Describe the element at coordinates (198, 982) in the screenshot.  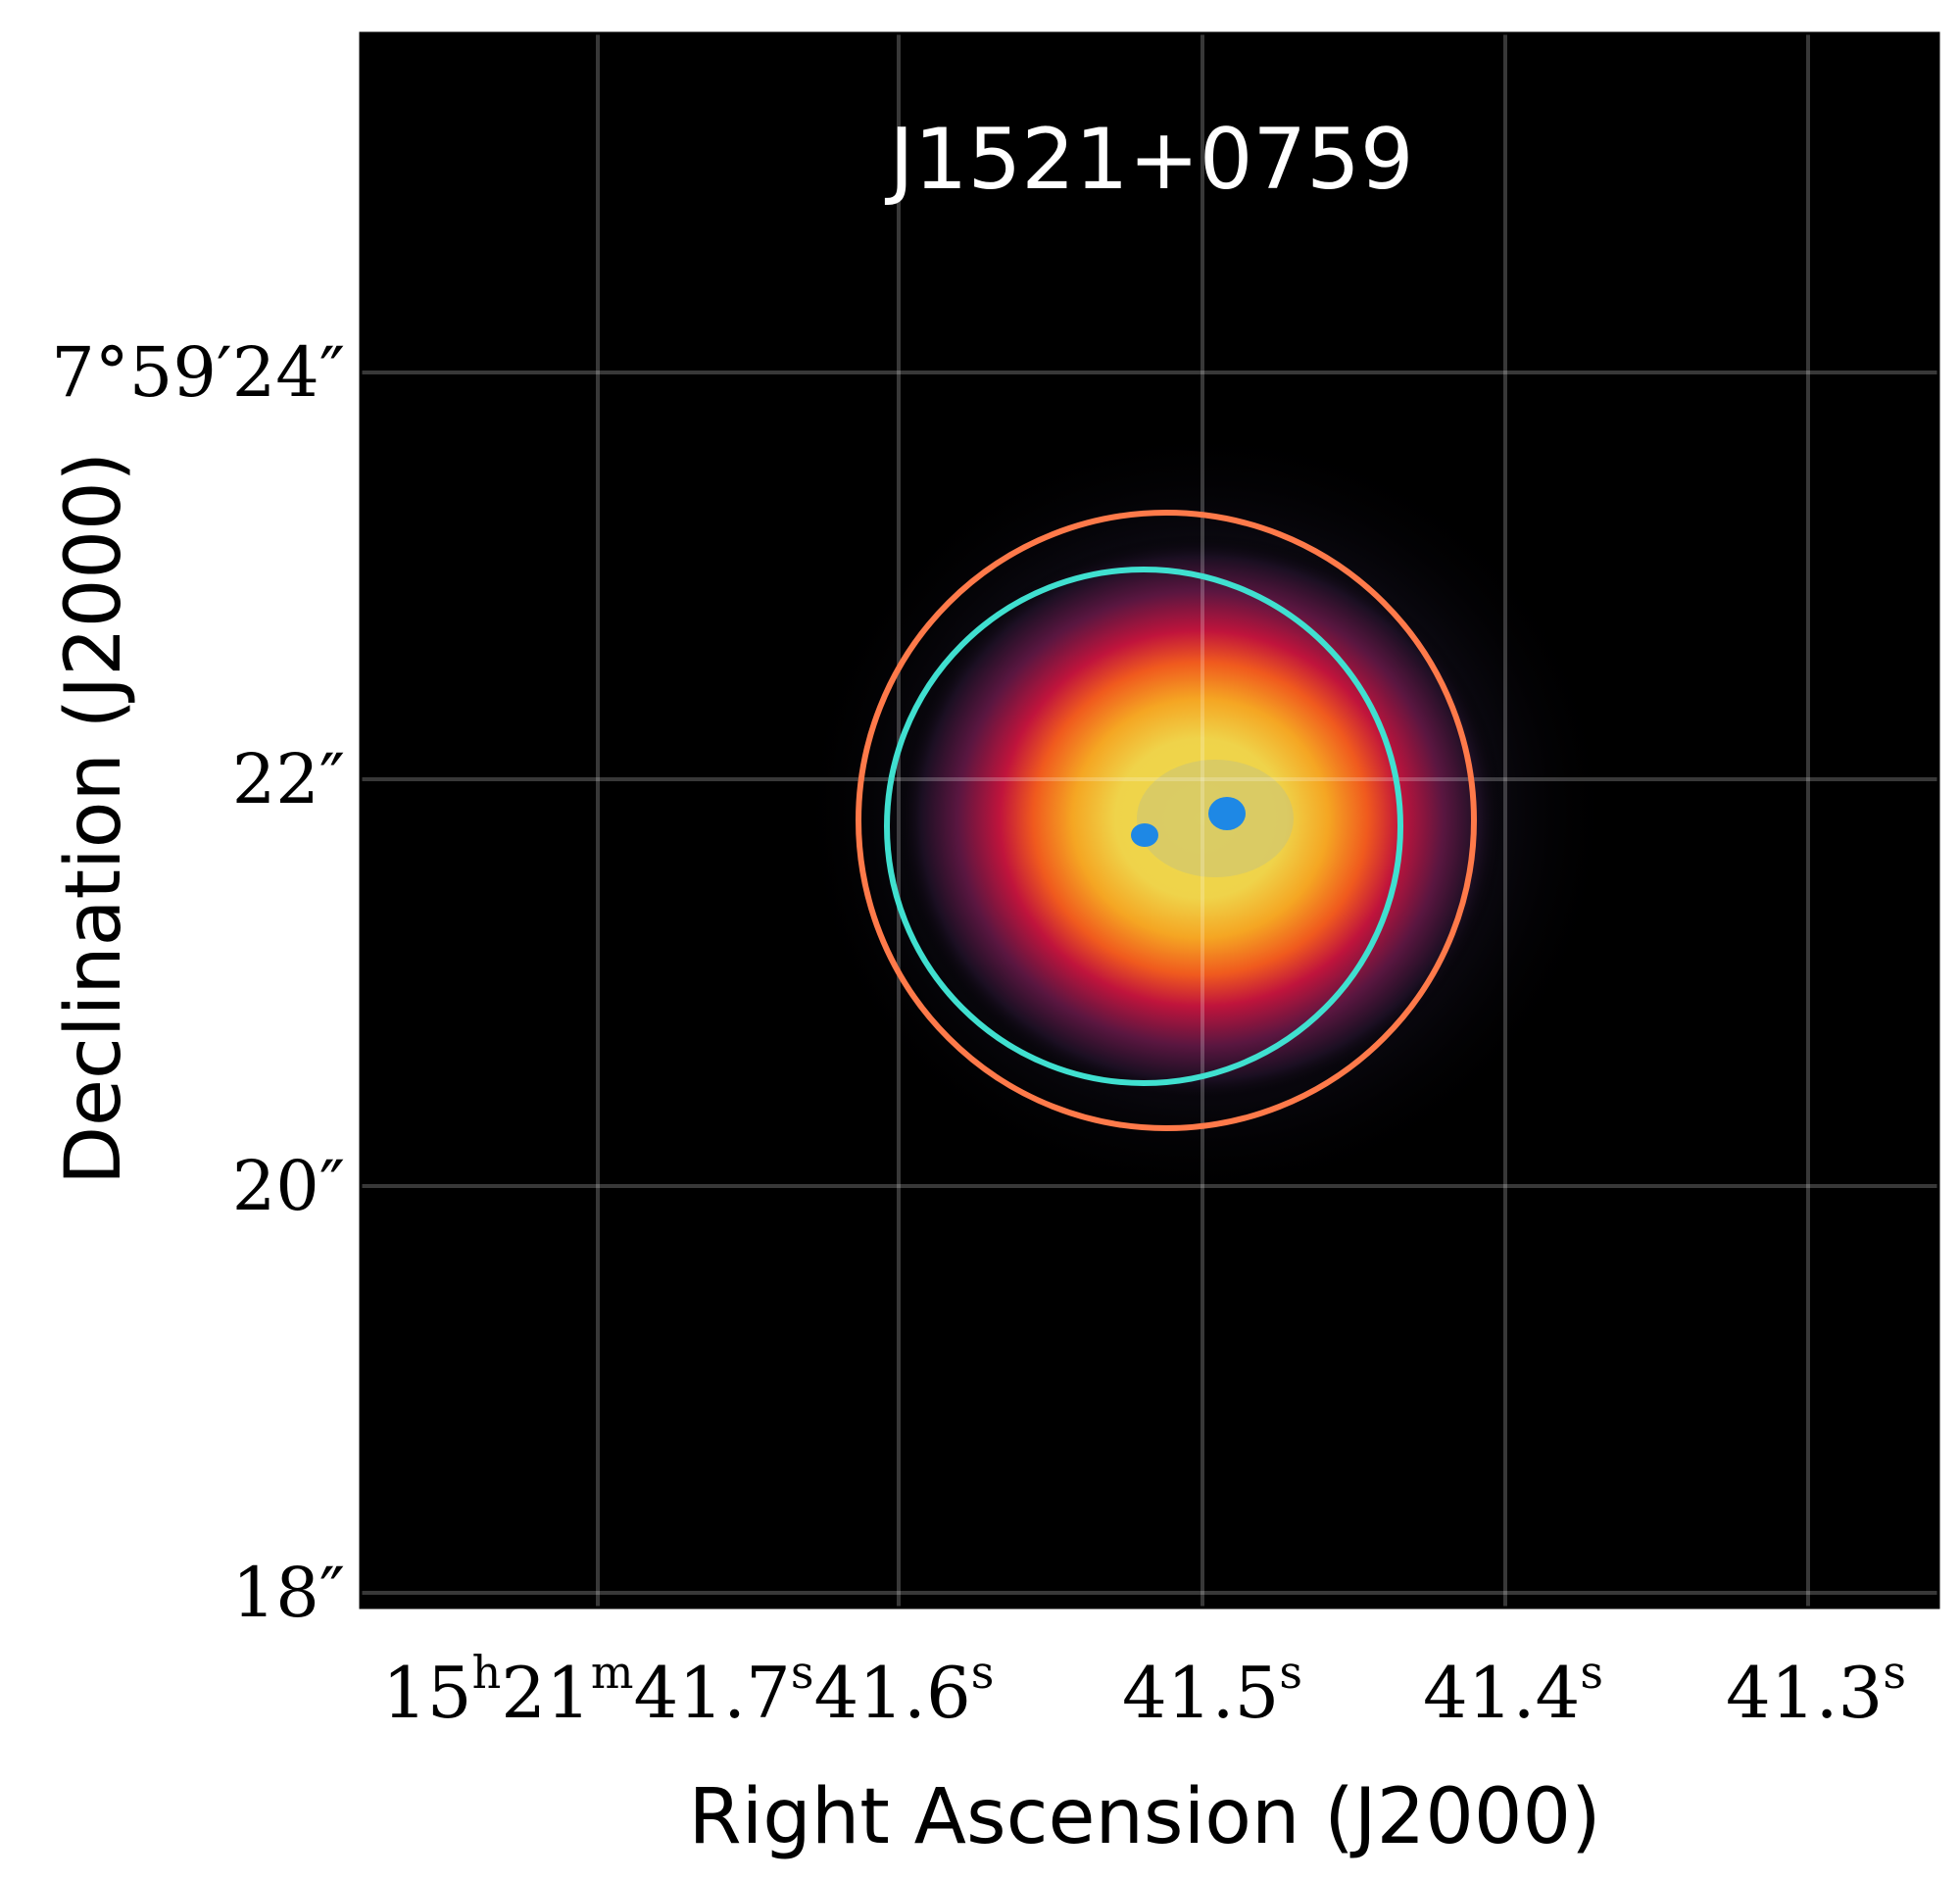
I see `y-tick-labels: 7°59′24″ 22″ 20″ 18″` at that location.